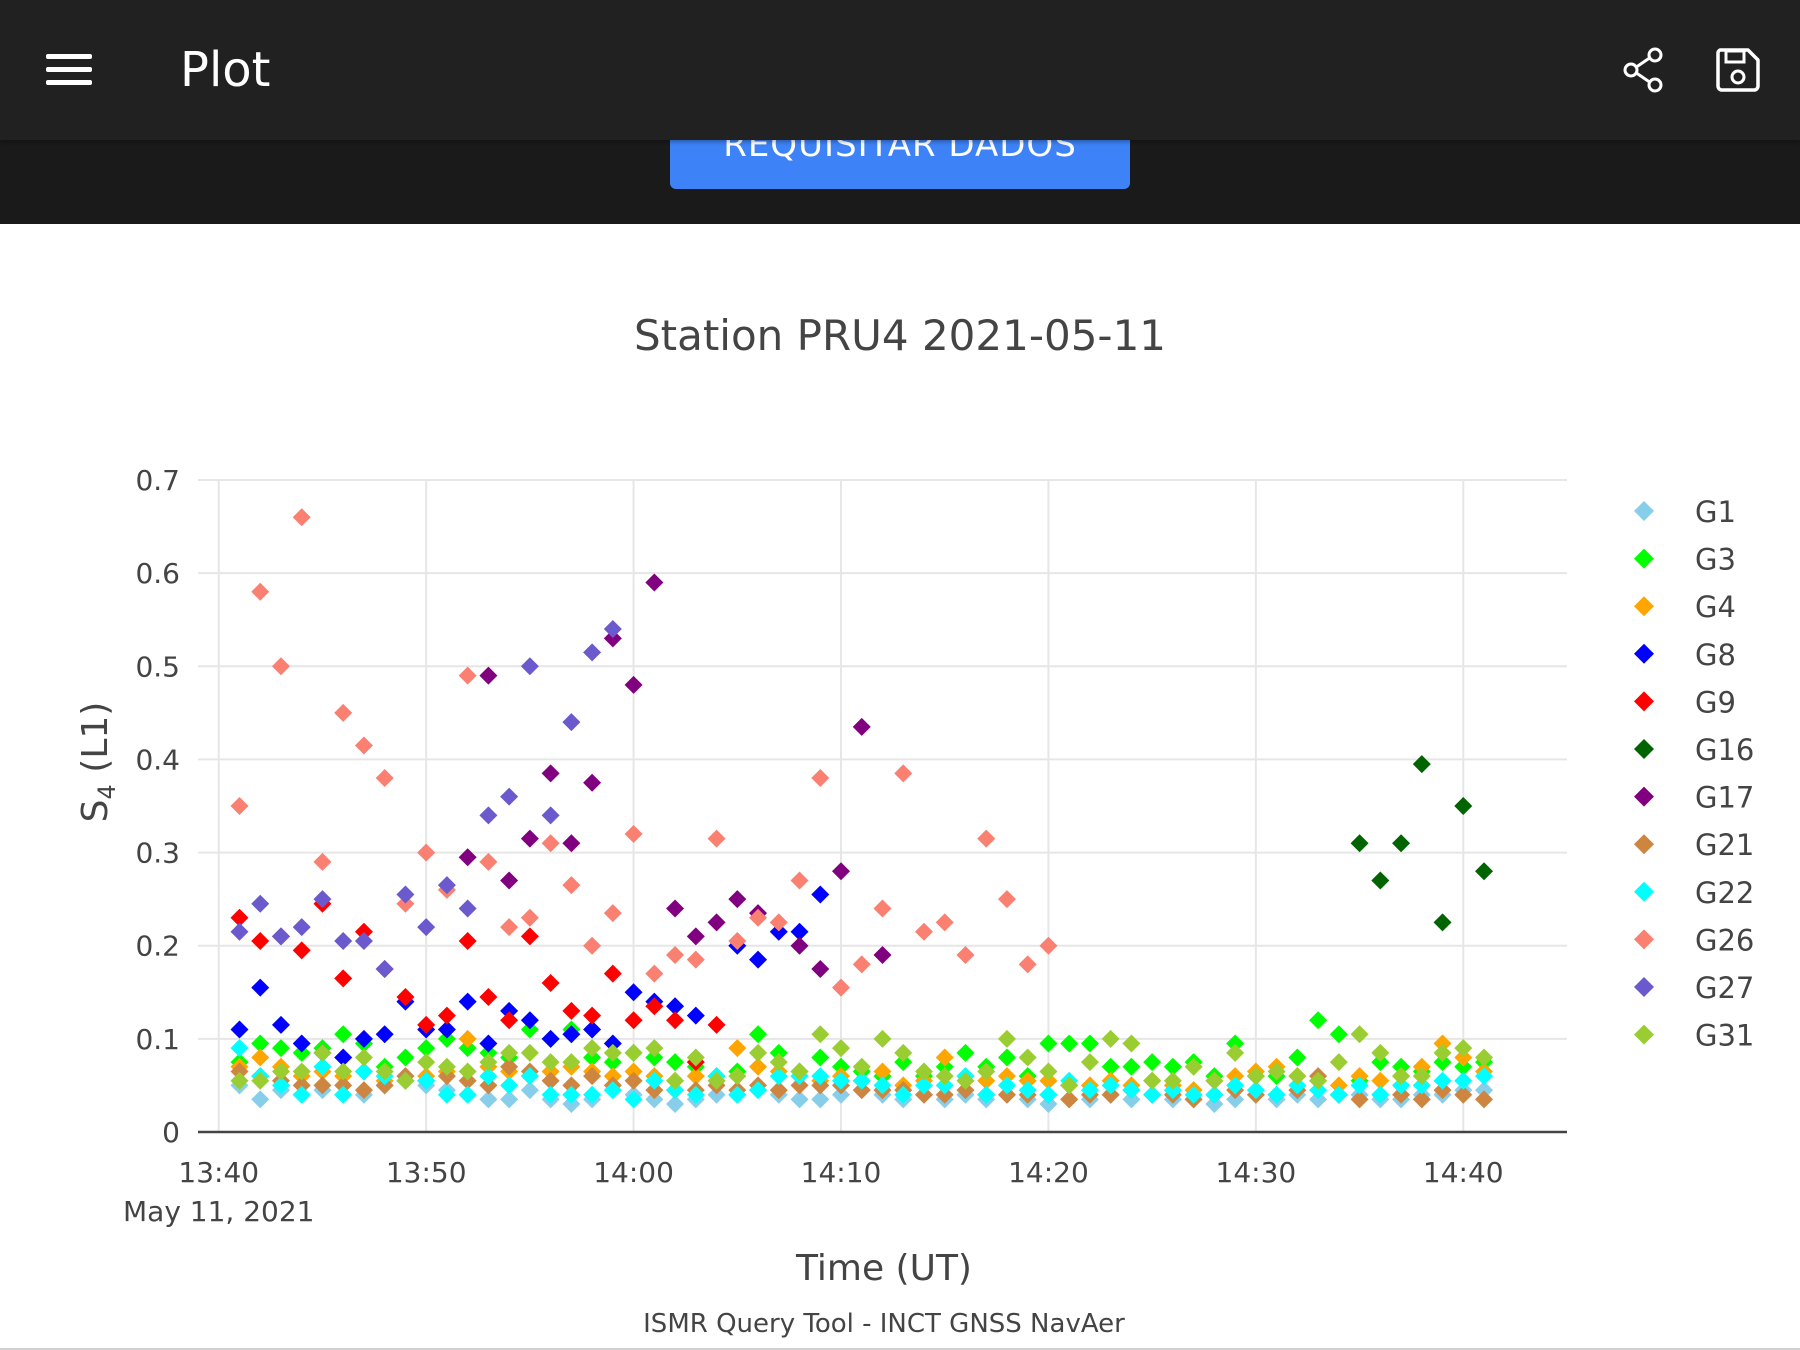  Describe the element at coordinates (841, 1172) in the screenshot. I see `x-tick-label: 14:10` at that location.